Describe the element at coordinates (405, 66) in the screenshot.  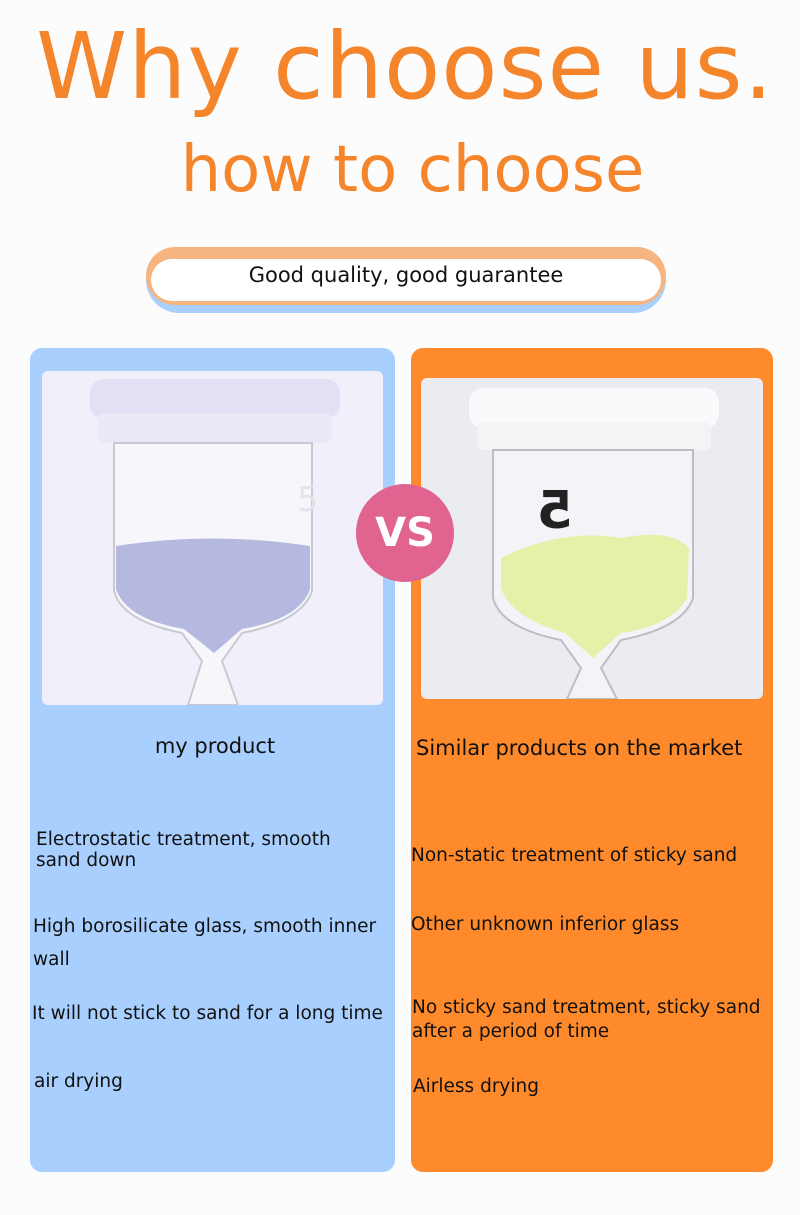
I see `page-title: Why choose us.` at that location.